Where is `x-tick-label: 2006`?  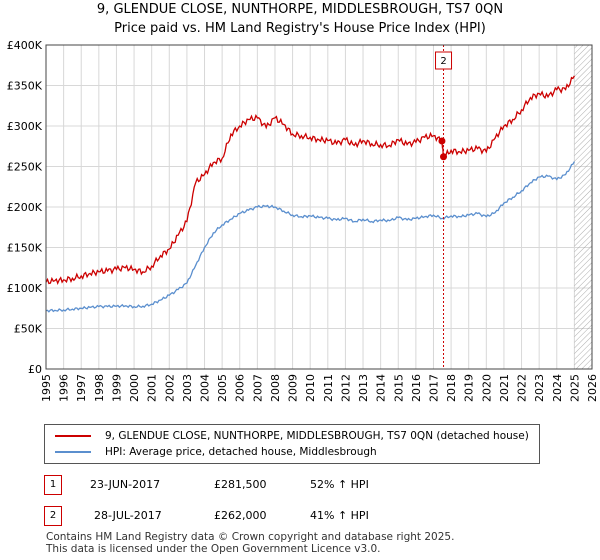 x-tick-label: 2006 is located at coordinates (240, 388).